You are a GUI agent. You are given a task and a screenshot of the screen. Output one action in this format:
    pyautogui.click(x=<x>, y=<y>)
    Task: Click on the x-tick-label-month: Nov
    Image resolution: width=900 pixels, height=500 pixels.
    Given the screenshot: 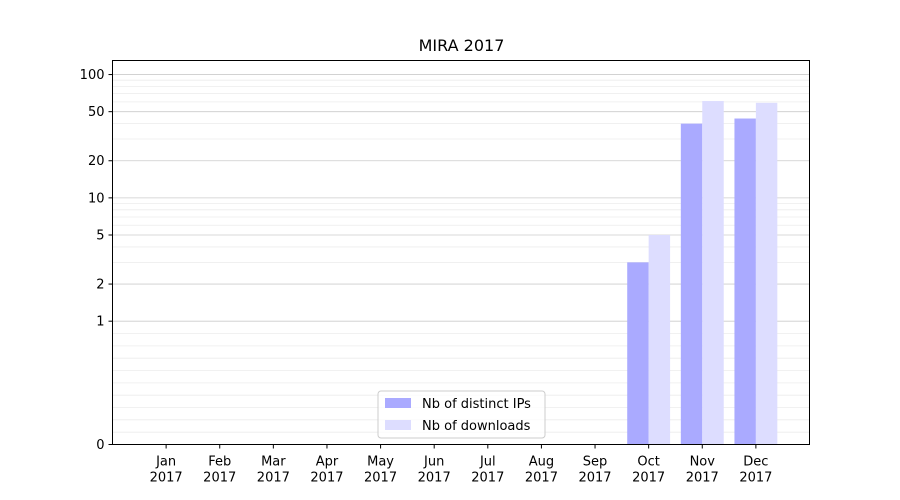 What is the action you would take?
    pyautogui.click(x=703, y=462)
    